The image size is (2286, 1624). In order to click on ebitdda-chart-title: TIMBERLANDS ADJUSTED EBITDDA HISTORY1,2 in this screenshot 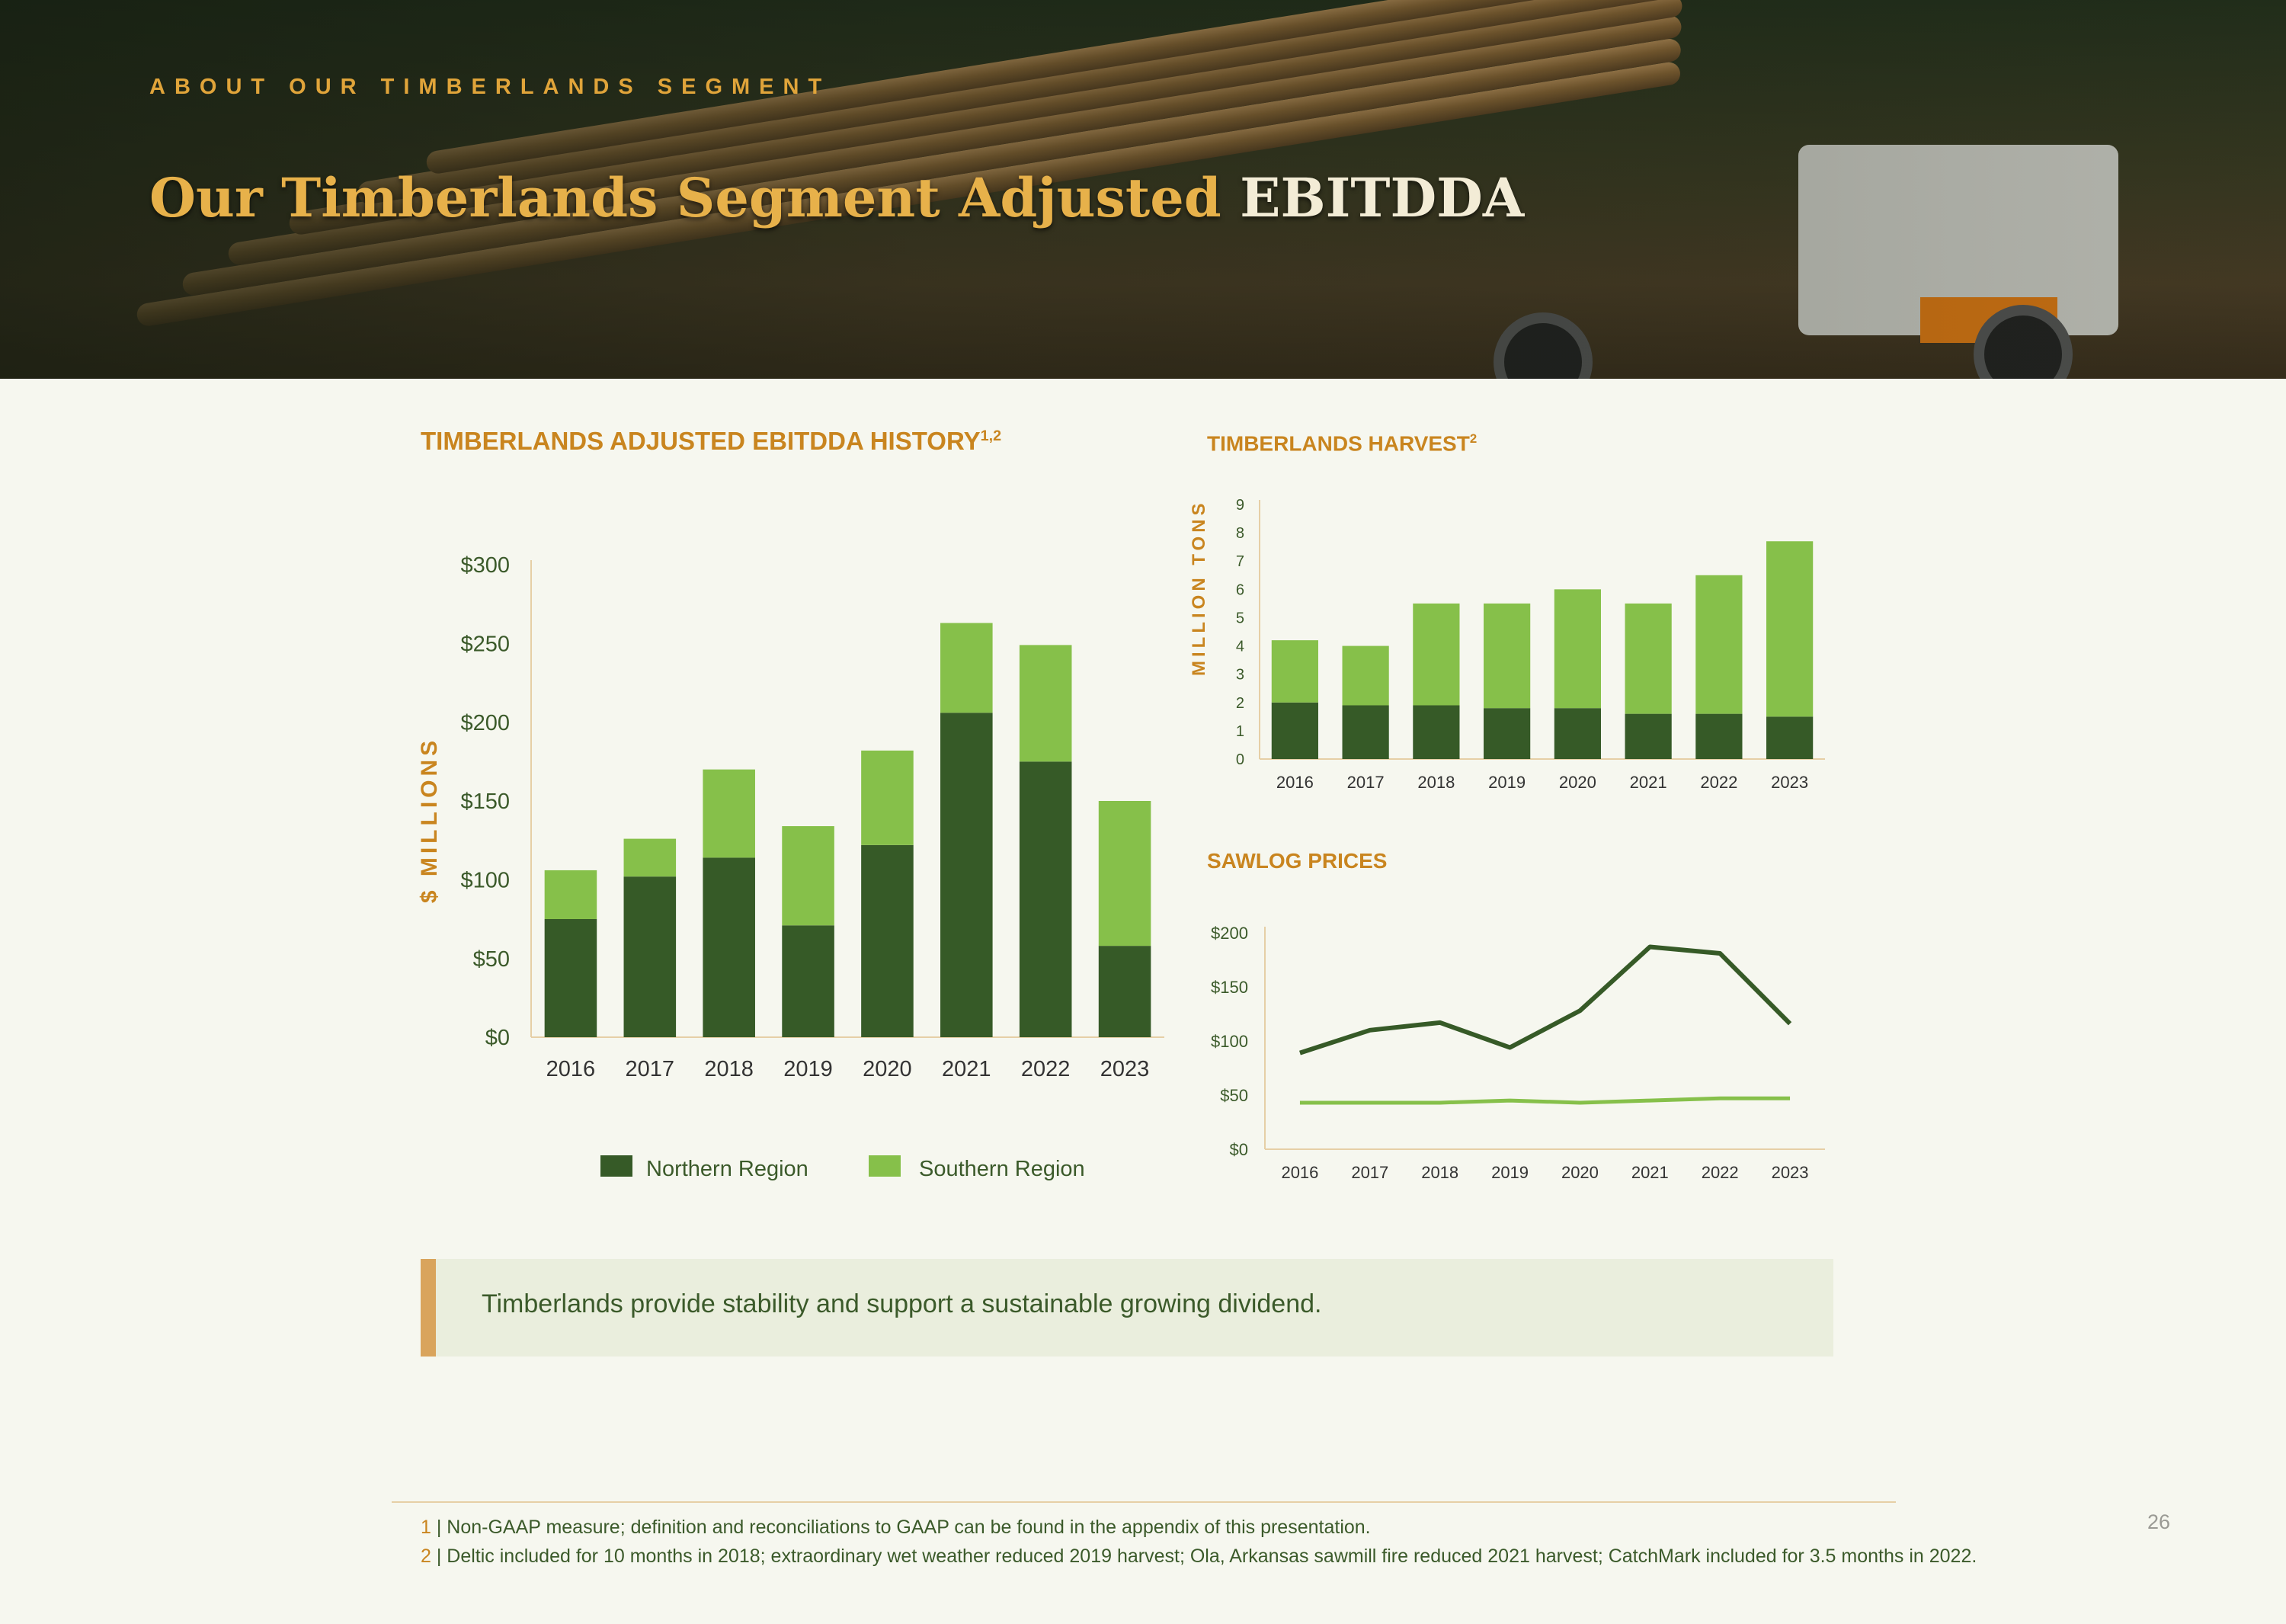, I will do `click(711, 442)`.